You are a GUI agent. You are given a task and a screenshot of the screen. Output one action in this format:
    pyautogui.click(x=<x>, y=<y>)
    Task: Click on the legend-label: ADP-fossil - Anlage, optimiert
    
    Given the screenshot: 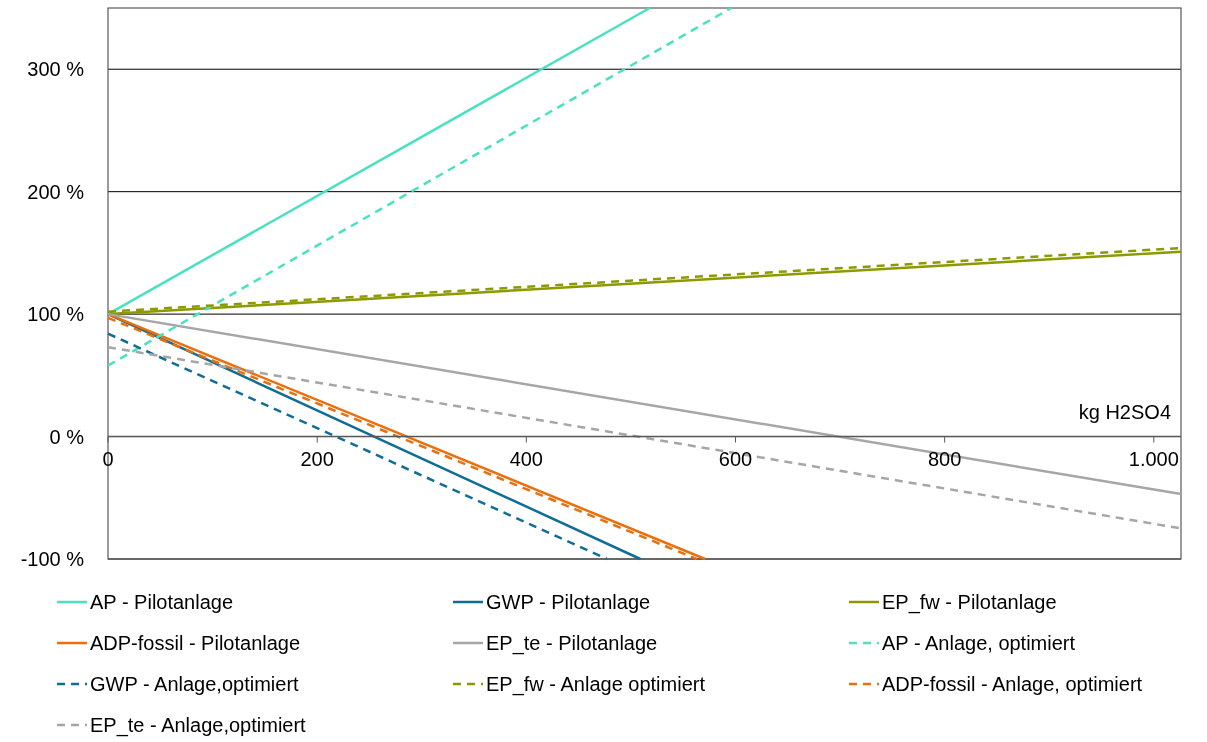 What is the action you would take?
    pyautogui.click(x=1012, y=684)
    